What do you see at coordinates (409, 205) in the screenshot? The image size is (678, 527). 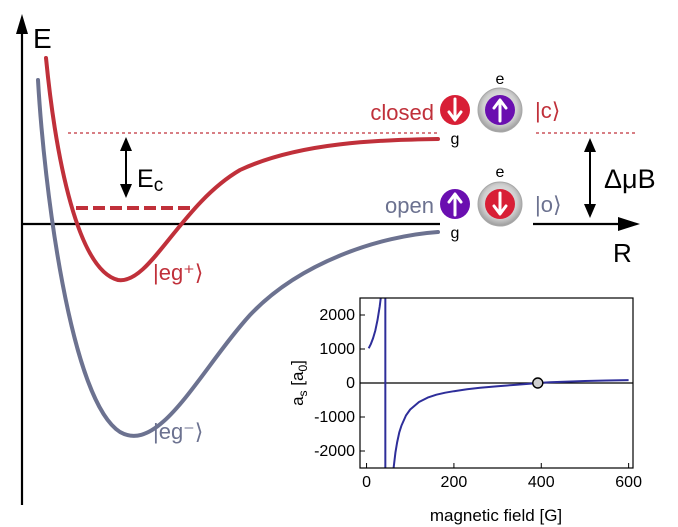 I see `open-label: open` at bounding box center [409, 205].